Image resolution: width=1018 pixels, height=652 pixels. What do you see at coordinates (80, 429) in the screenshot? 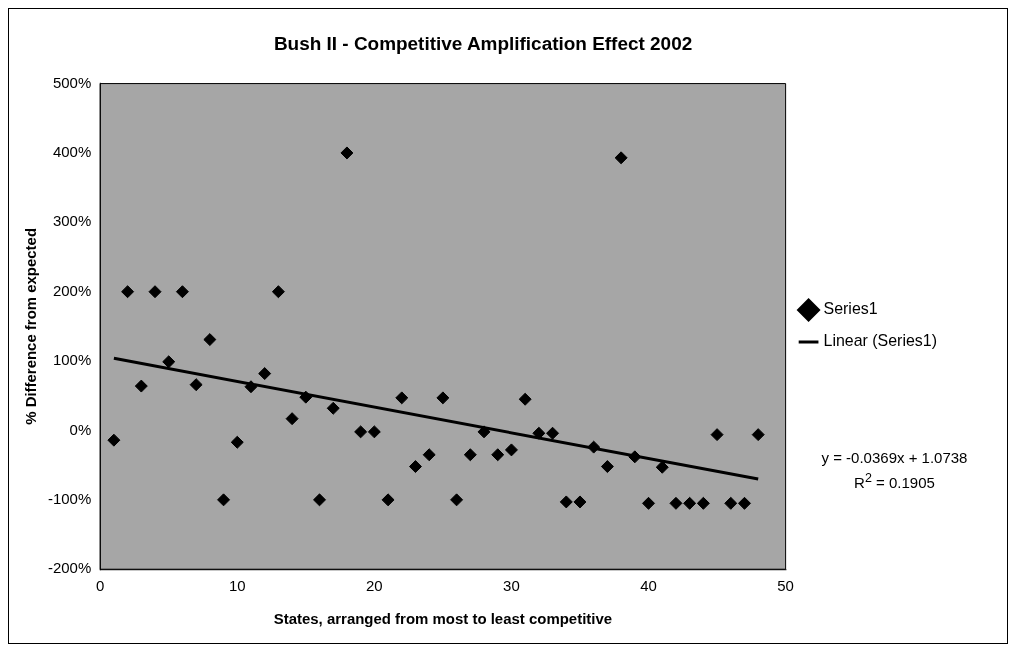
I see `y-tick-label: 0%` at bounding box center [80, 429].